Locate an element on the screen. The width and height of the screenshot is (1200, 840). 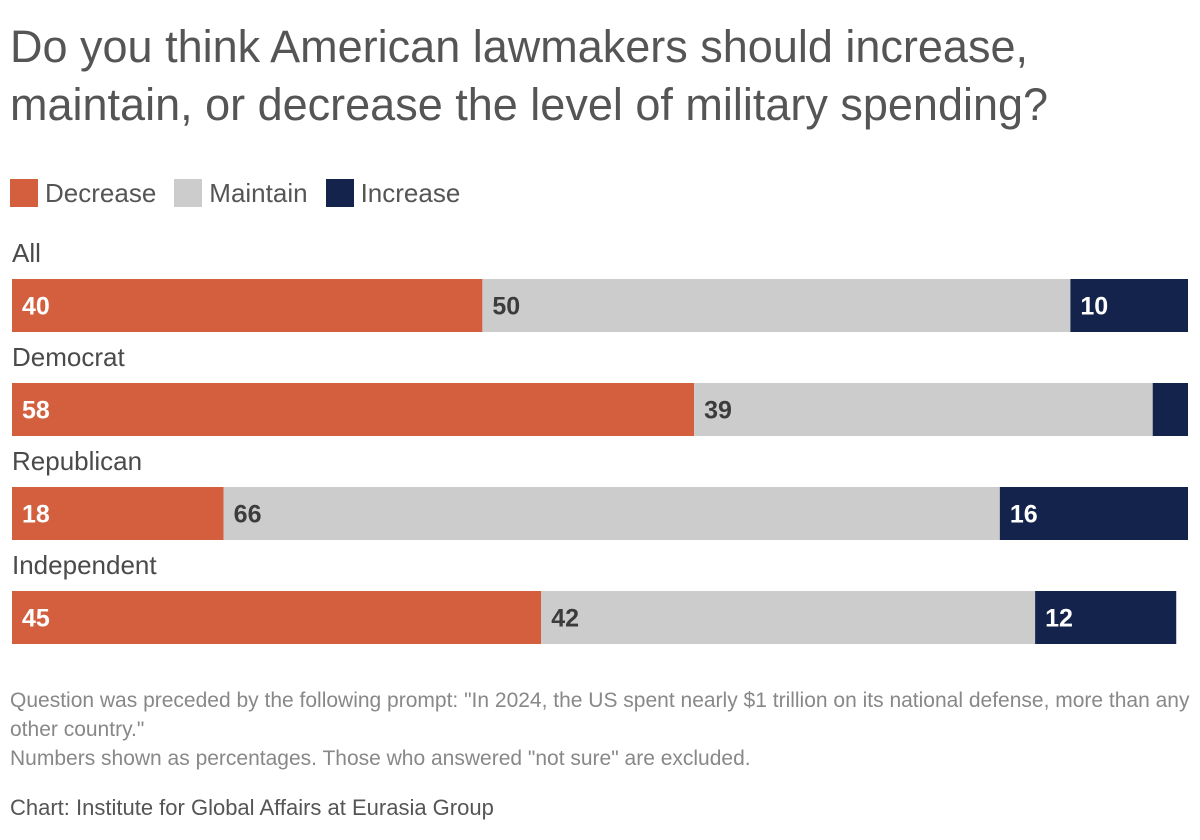
data-label-all-maintain: 50 is located at coordinates (506, 307).